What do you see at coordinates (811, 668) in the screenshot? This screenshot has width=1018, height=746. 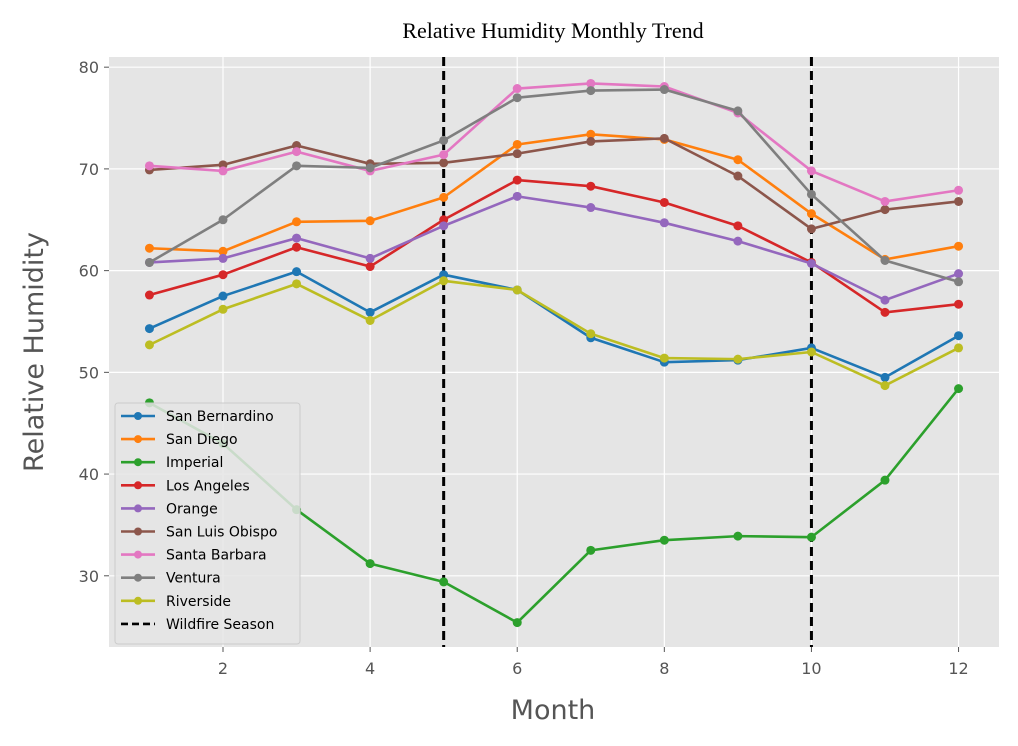 I see `x-tick-label: 10` at bounding box center [811, 668].